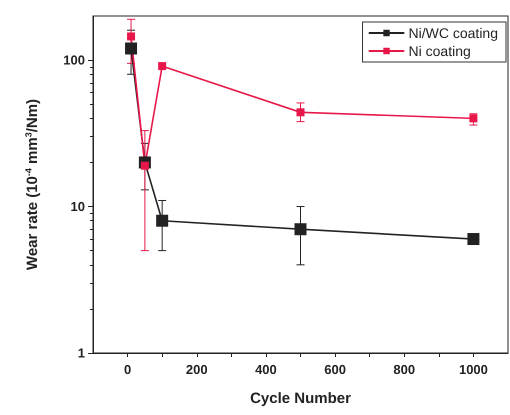  What do you see at coordinates (301, 398) in the screenshot?
I see `x-axis-title: Cycle Number` at bounding box center [301, 398].